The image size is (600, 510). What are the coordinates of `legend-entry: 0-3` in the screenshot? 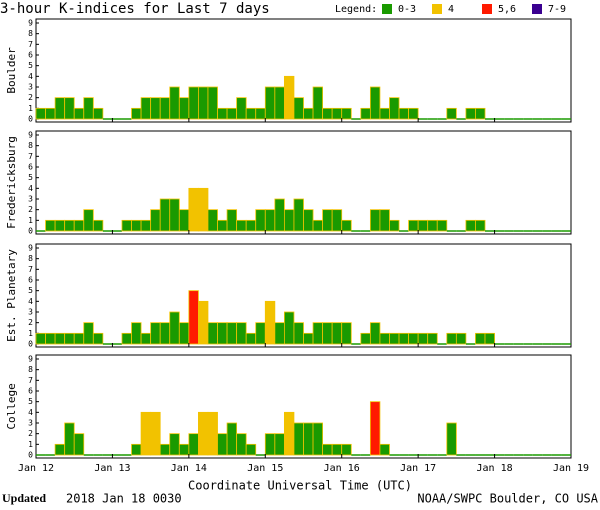 It's located at (407, 9).